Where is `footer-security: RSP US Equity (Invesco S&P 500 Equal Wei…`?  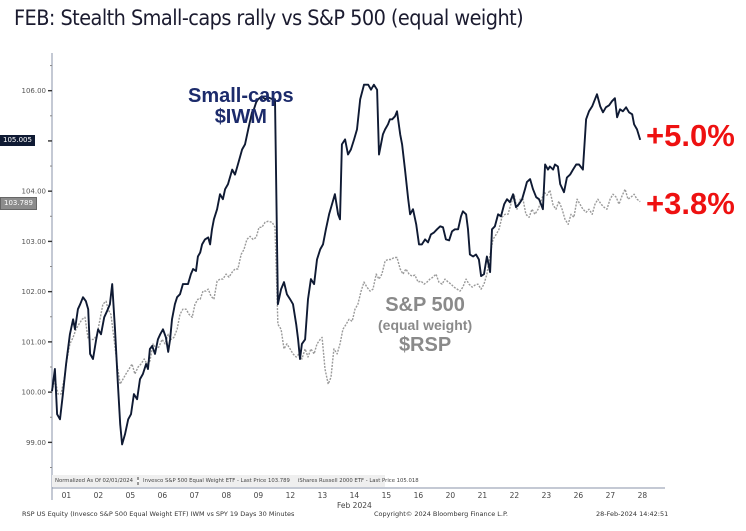 footer-security: RSP US Equity (Invesco S&P 500 Equal Wei… is located at coordinates (158, 514).